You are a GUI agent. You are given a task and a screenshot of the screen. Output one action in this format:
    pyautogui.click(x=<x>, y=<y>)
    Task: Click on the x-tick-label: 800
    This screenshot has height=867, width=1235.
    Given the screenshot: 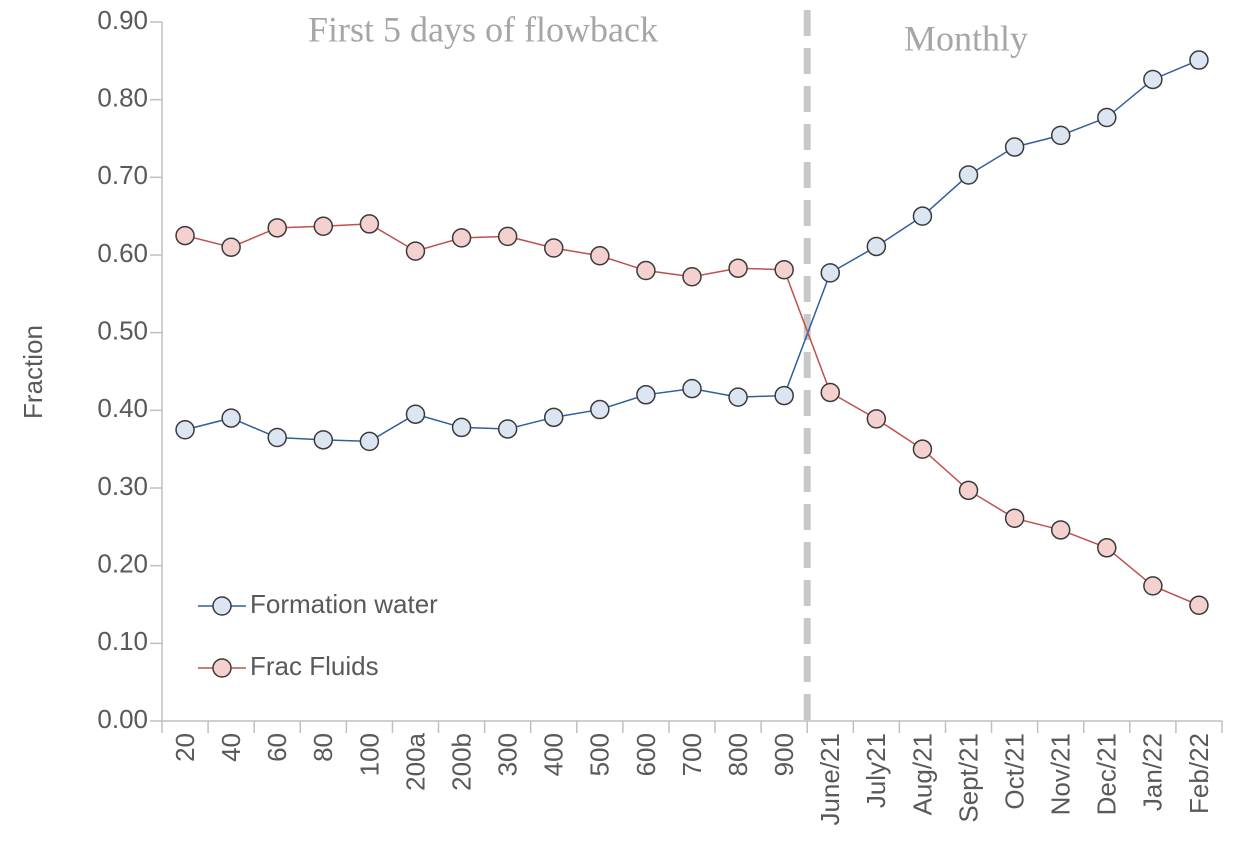 What is the action you would take?
    pyautogui.click(x=738, y=754)
    